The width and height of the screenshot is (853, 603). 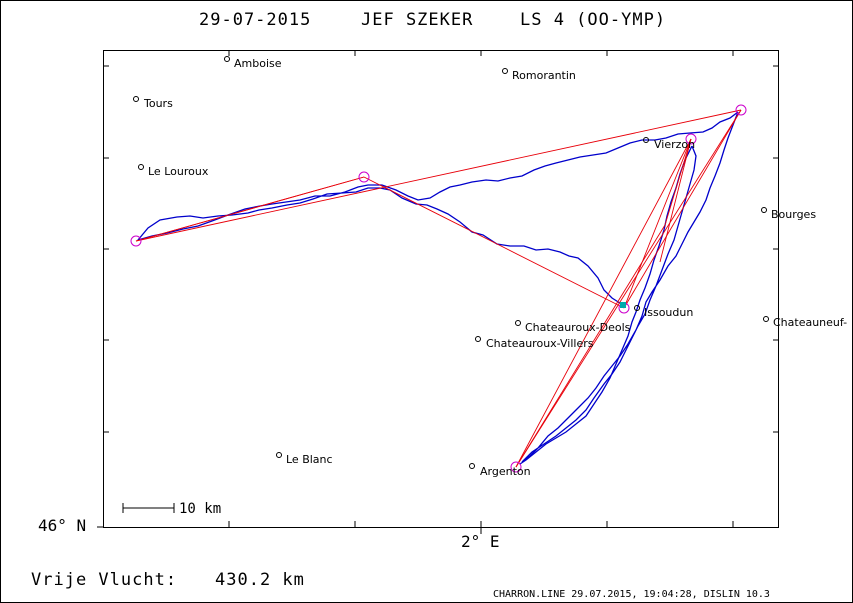 I want to click on title-date: 29-07-2015, so click(x=255, y=20).